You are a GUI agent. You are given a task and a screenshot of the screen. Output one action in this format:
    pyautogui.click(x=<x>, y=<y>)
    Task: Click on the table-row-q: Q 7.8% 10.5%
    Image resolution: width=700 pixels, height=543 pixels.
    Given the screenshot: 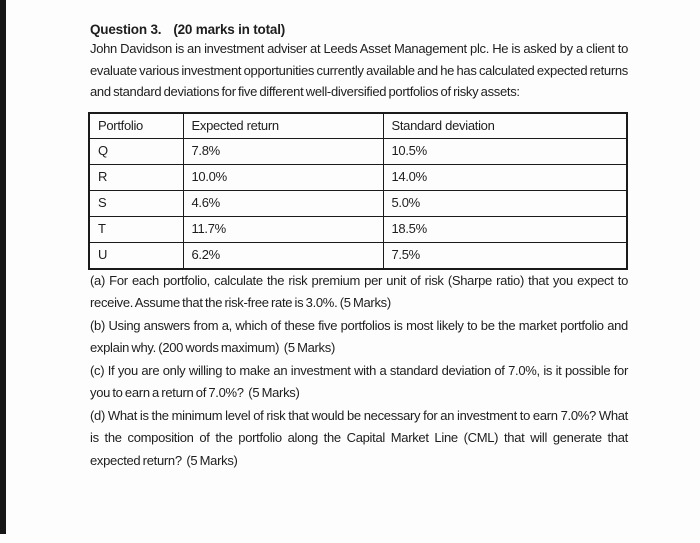 What is the action you would take?
    pyautogui.click(x=358, y=151)
    